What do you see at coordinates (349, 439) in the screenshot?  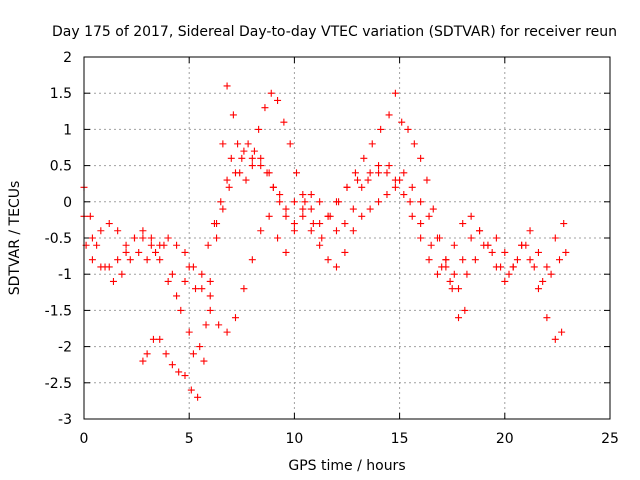 I see `x-tick-labels: 0 5 10 15 20 25` at bounding box center [349, 439].